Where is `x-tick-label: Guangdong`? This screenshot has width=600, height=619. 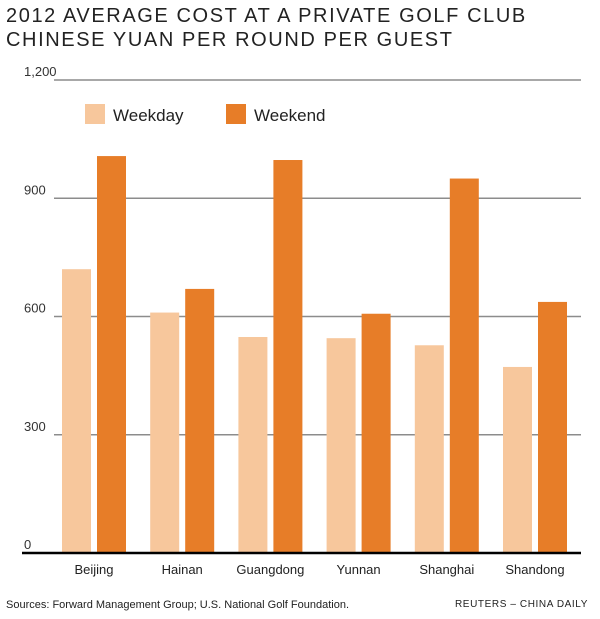
x-tick-label: Guangdong is located at coordinates (270, 569).